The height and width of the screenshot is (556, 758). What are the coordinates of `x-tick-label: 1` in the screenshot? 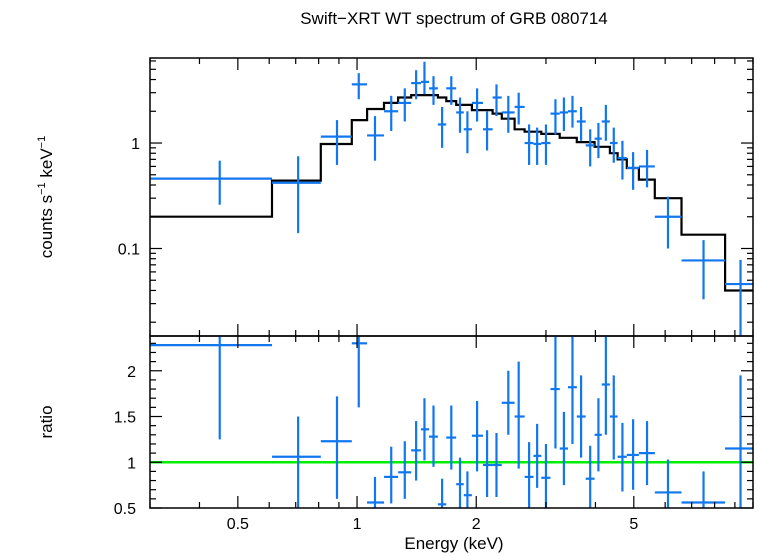 It's located at (357, 524).